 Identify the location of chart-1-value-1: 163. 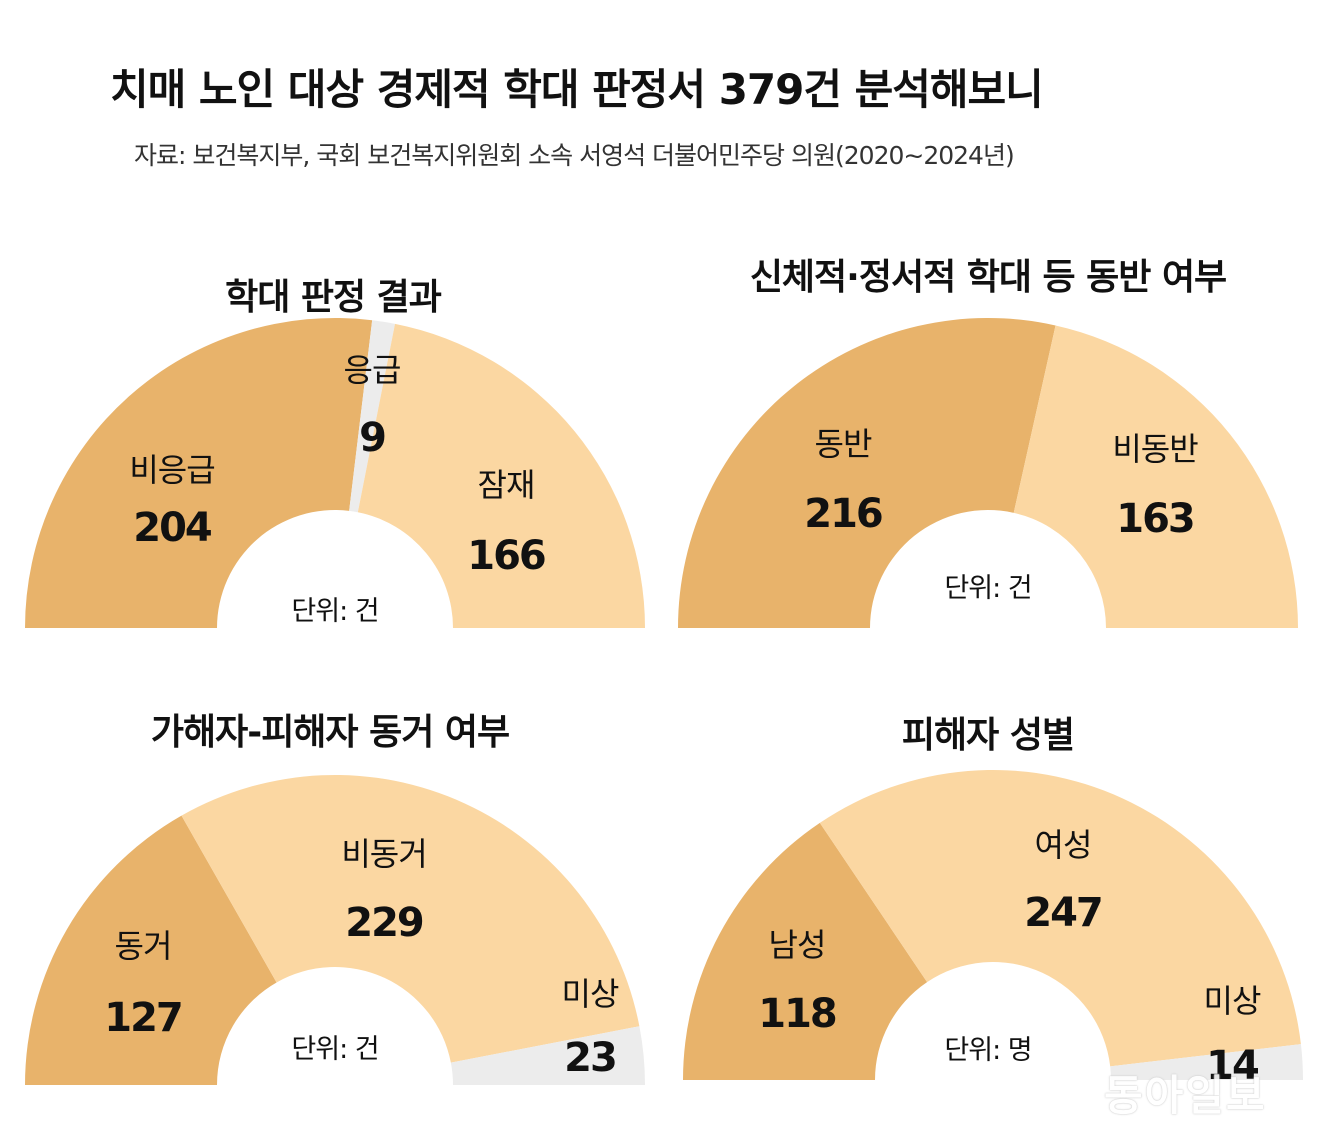
(1155, 519).